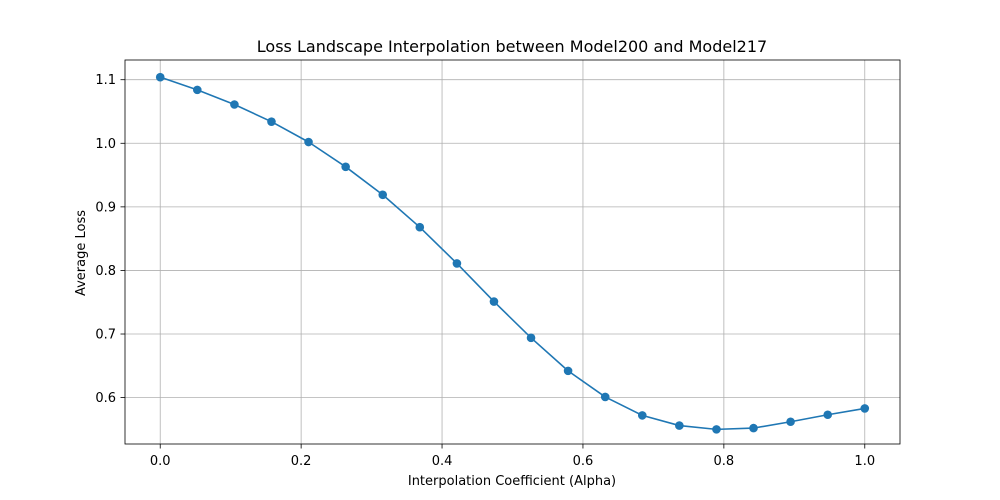 This screenshot has width=1000, height=500. Describe the element at coordinates (724, 461) in the screenshot. I see `x-tick-label: 0.8` at that location.